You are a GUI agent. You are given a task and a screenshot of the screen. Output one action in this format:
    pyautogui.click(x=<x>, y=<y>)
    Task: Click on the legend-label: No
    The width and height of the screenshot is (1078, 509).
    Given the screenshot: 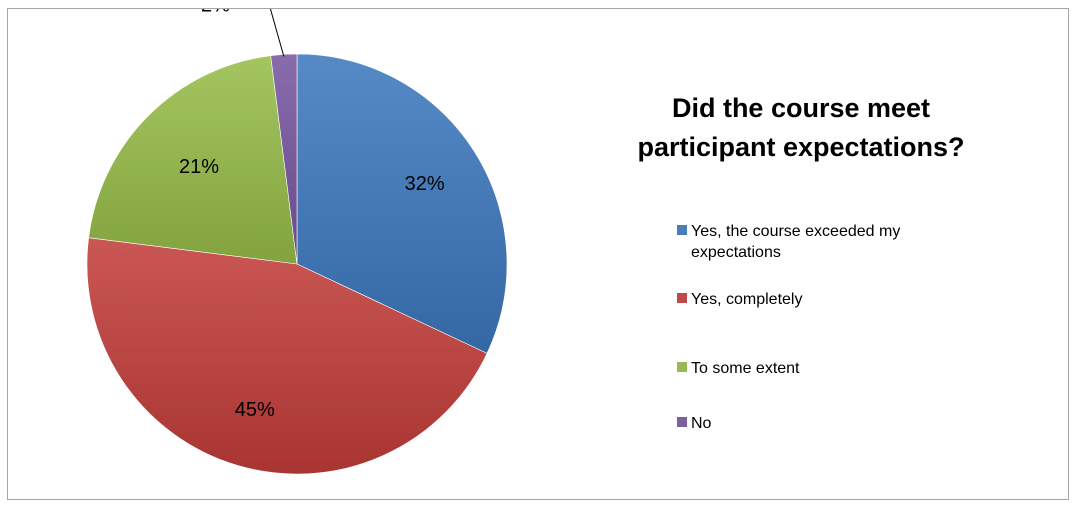 What is the action you would take?
    pyautogui.click(x=701, y=423)
    